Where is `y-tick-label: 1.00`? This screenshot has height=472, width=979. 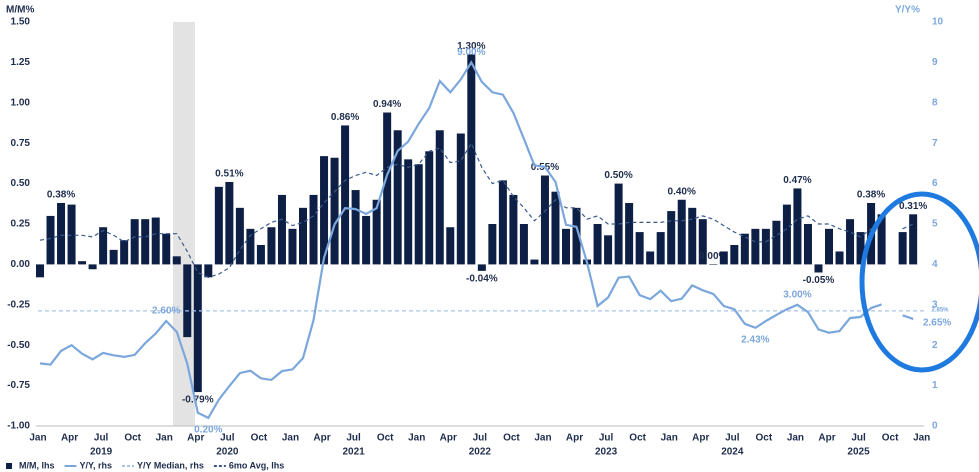
y-tick-label: 1.00 is located at coordinates (21, 102).